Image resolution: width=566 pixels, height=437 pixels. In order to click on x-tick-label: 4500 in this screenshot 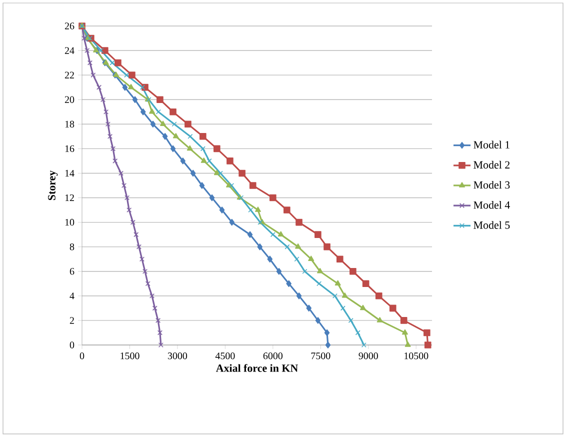, I will do `click(225, 356)`.